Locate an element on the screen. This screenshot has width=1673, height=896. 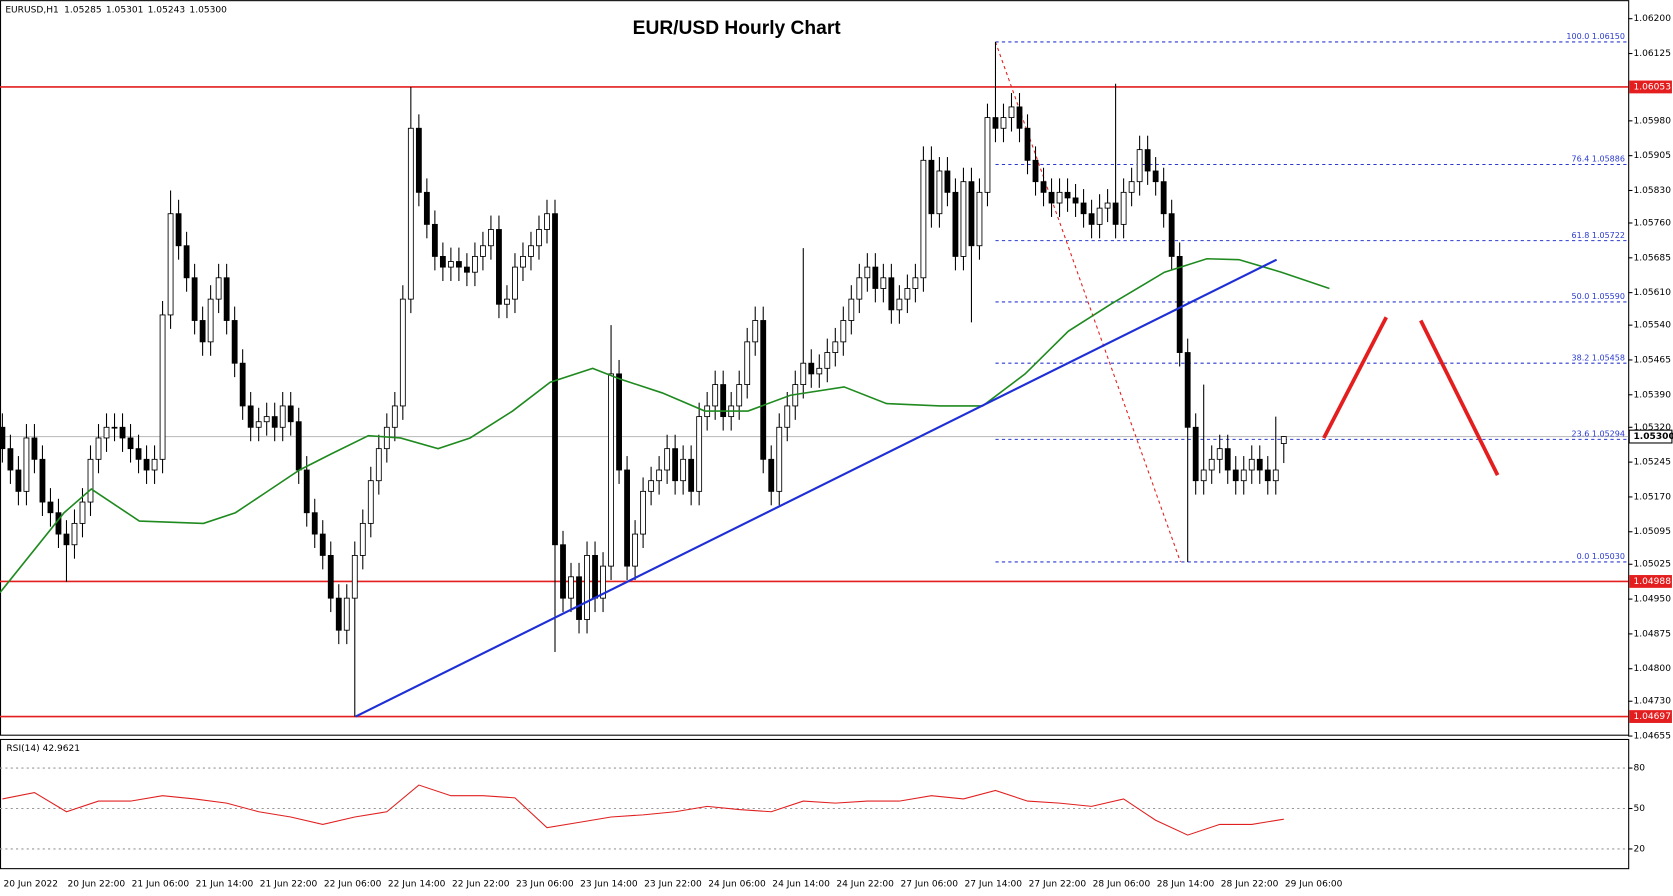
x-tick-label: 27 Jun 22:00 is located at coordinates (1058, 885).